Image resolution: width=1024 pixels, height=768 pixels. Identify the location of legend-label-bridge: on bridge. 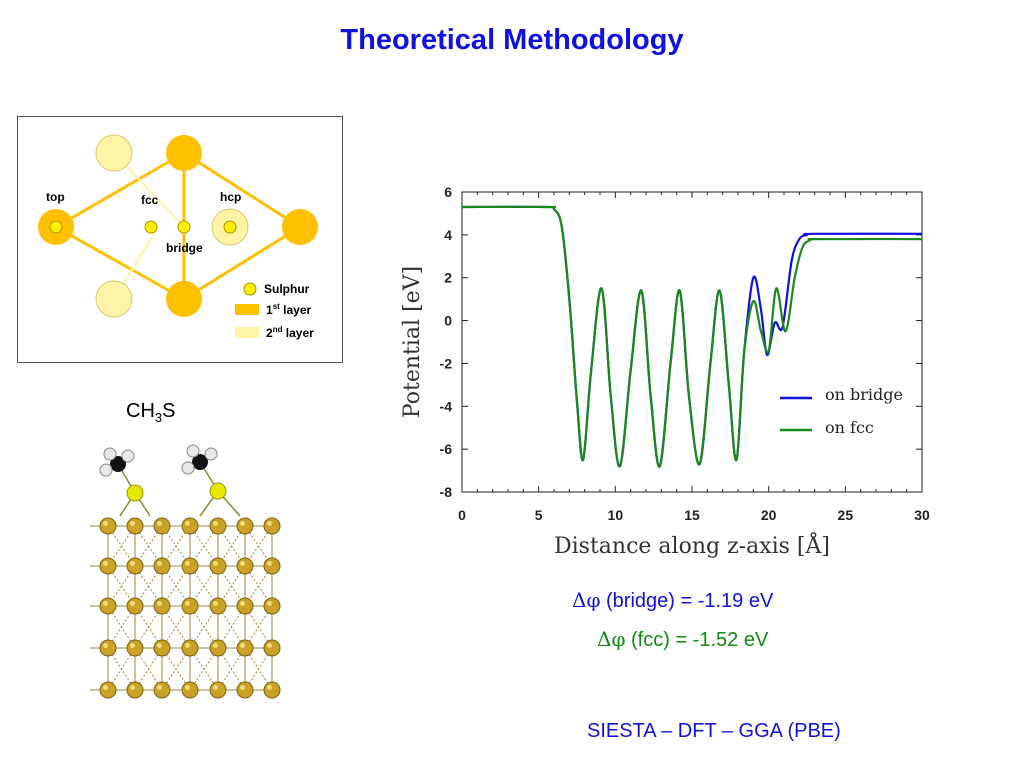
(864, 394).